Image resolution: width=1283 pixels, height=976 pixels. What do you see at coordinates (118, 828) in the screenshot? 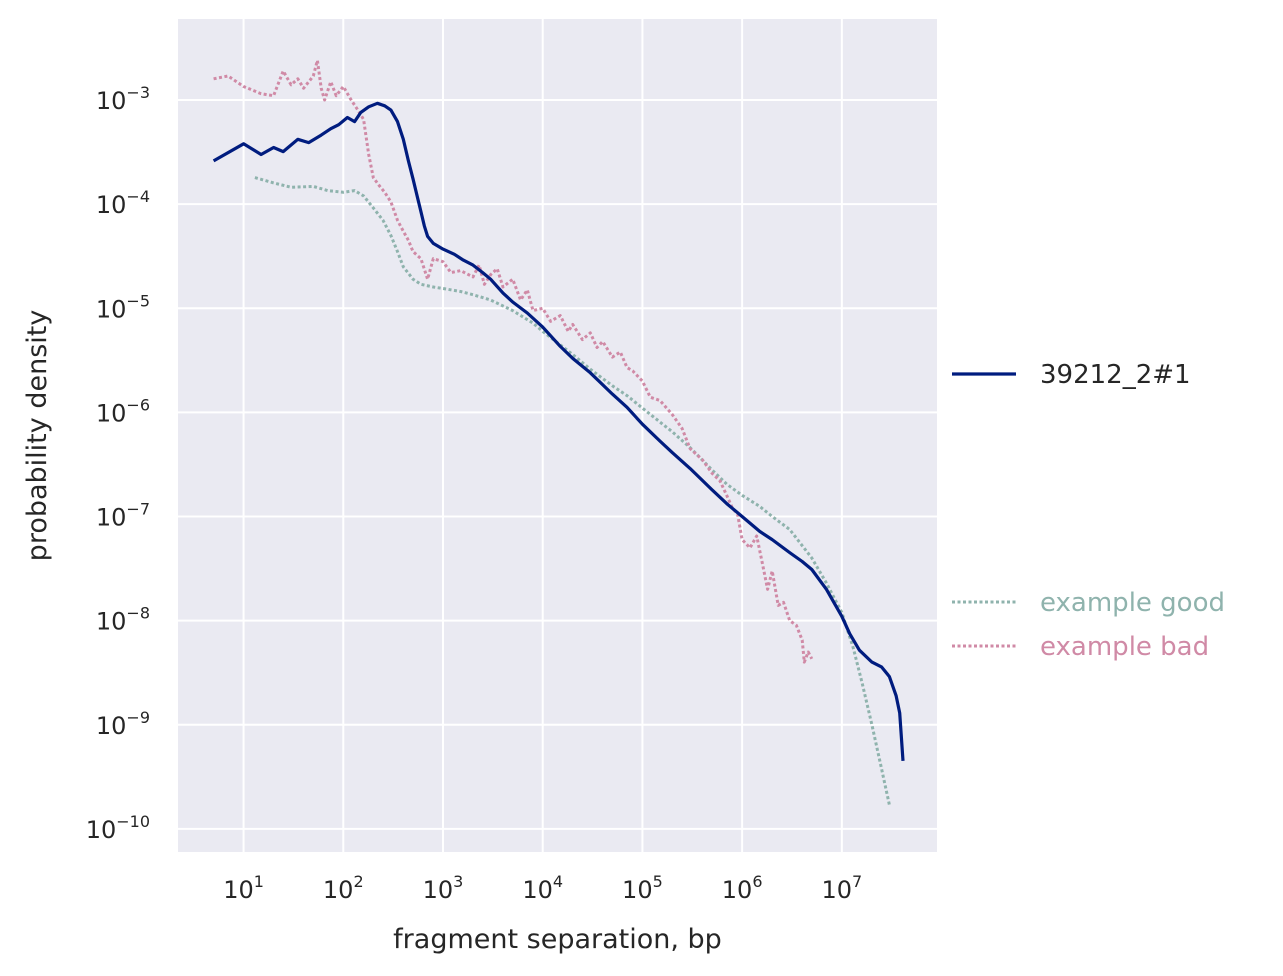
I see `y-tick-label: 10⁻¹⁰` at bounding box center [118, 828].